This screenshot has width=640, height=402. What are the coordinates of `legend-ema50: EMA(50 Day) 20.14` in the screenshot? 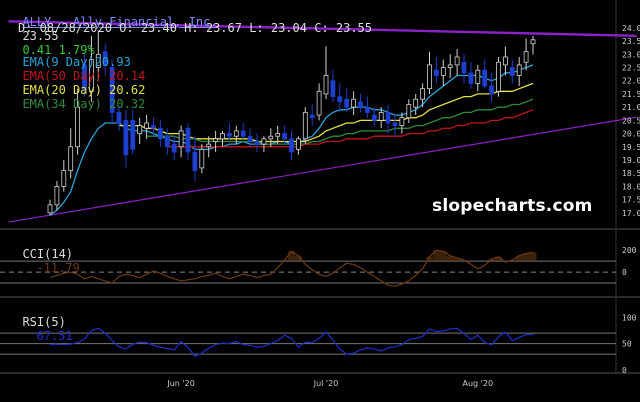 It's located at (83, 76).